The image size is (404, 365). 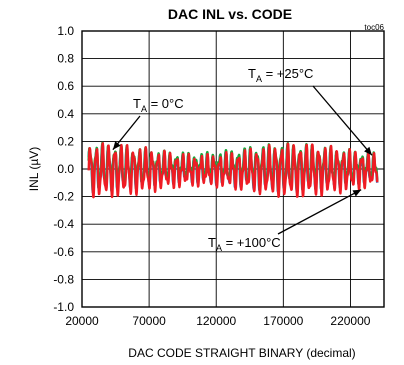 I want to click on y-tick-label: -0.4, so click(x=63, y=224).